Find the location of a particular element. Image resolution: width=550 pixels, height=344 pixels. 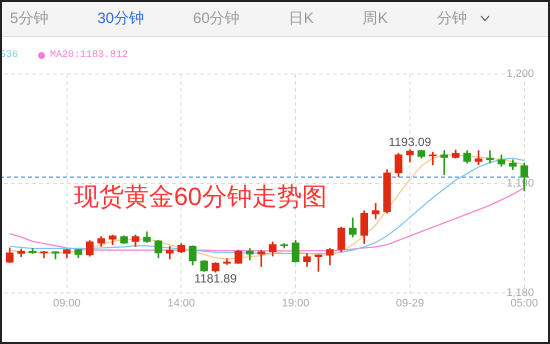

x-tick-label: 05:00 is located at coordinates (524, 303).